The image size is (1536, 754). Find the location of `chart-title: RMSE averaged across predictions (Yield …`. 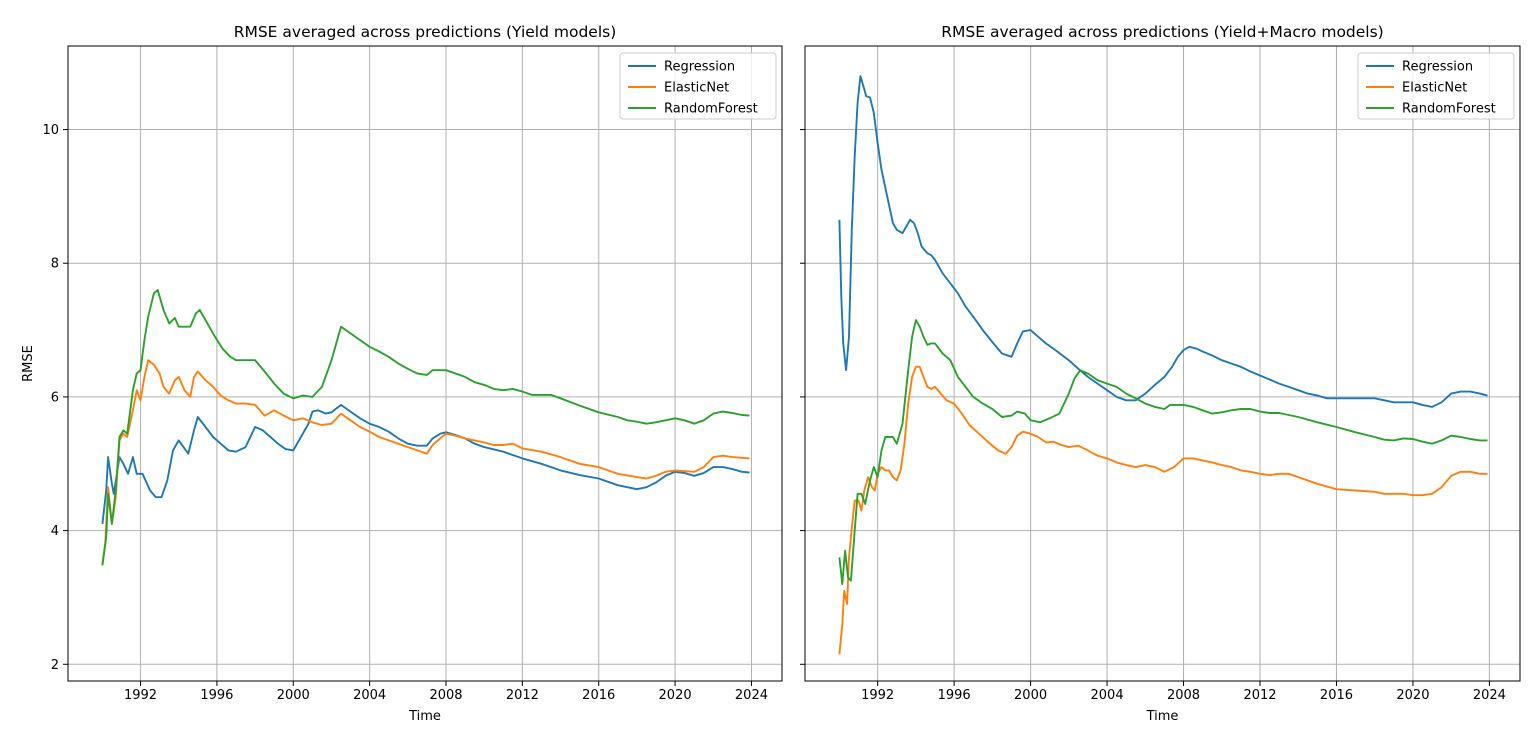

chart-title: RMSE averaged across predictions (Yield … is located at coordinates (425, 32).